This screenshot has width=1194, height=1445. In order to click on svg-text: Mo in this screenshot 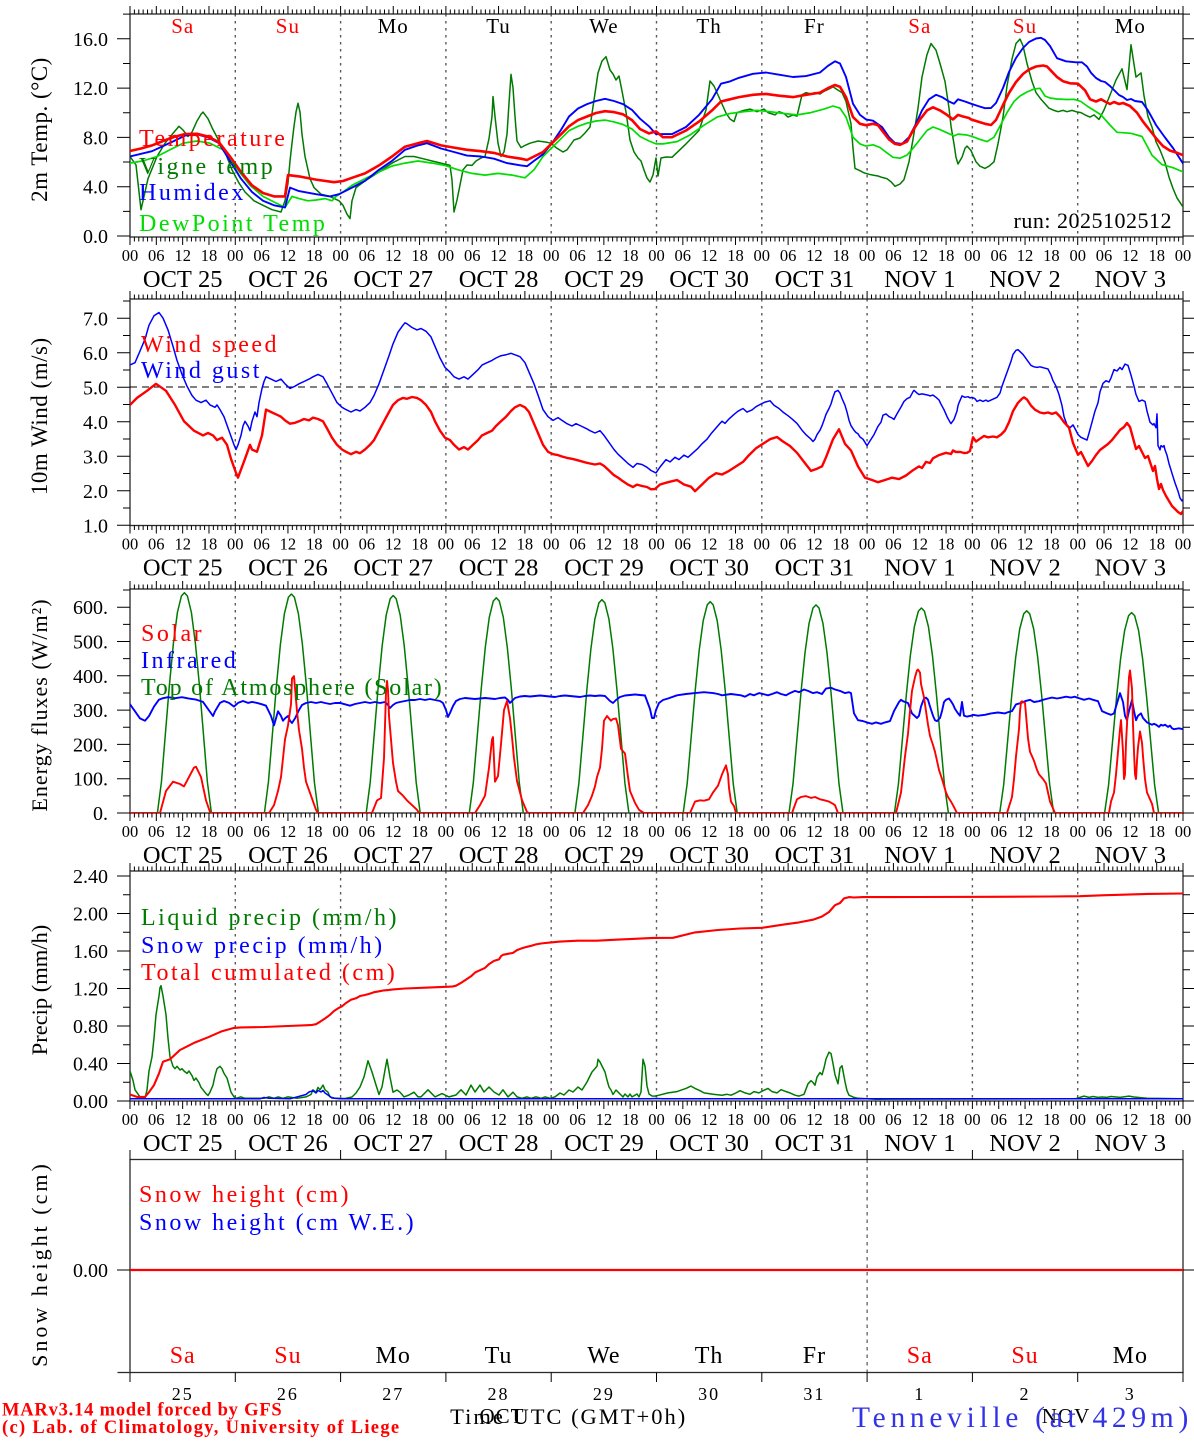, I will do `click(393, 26)`.